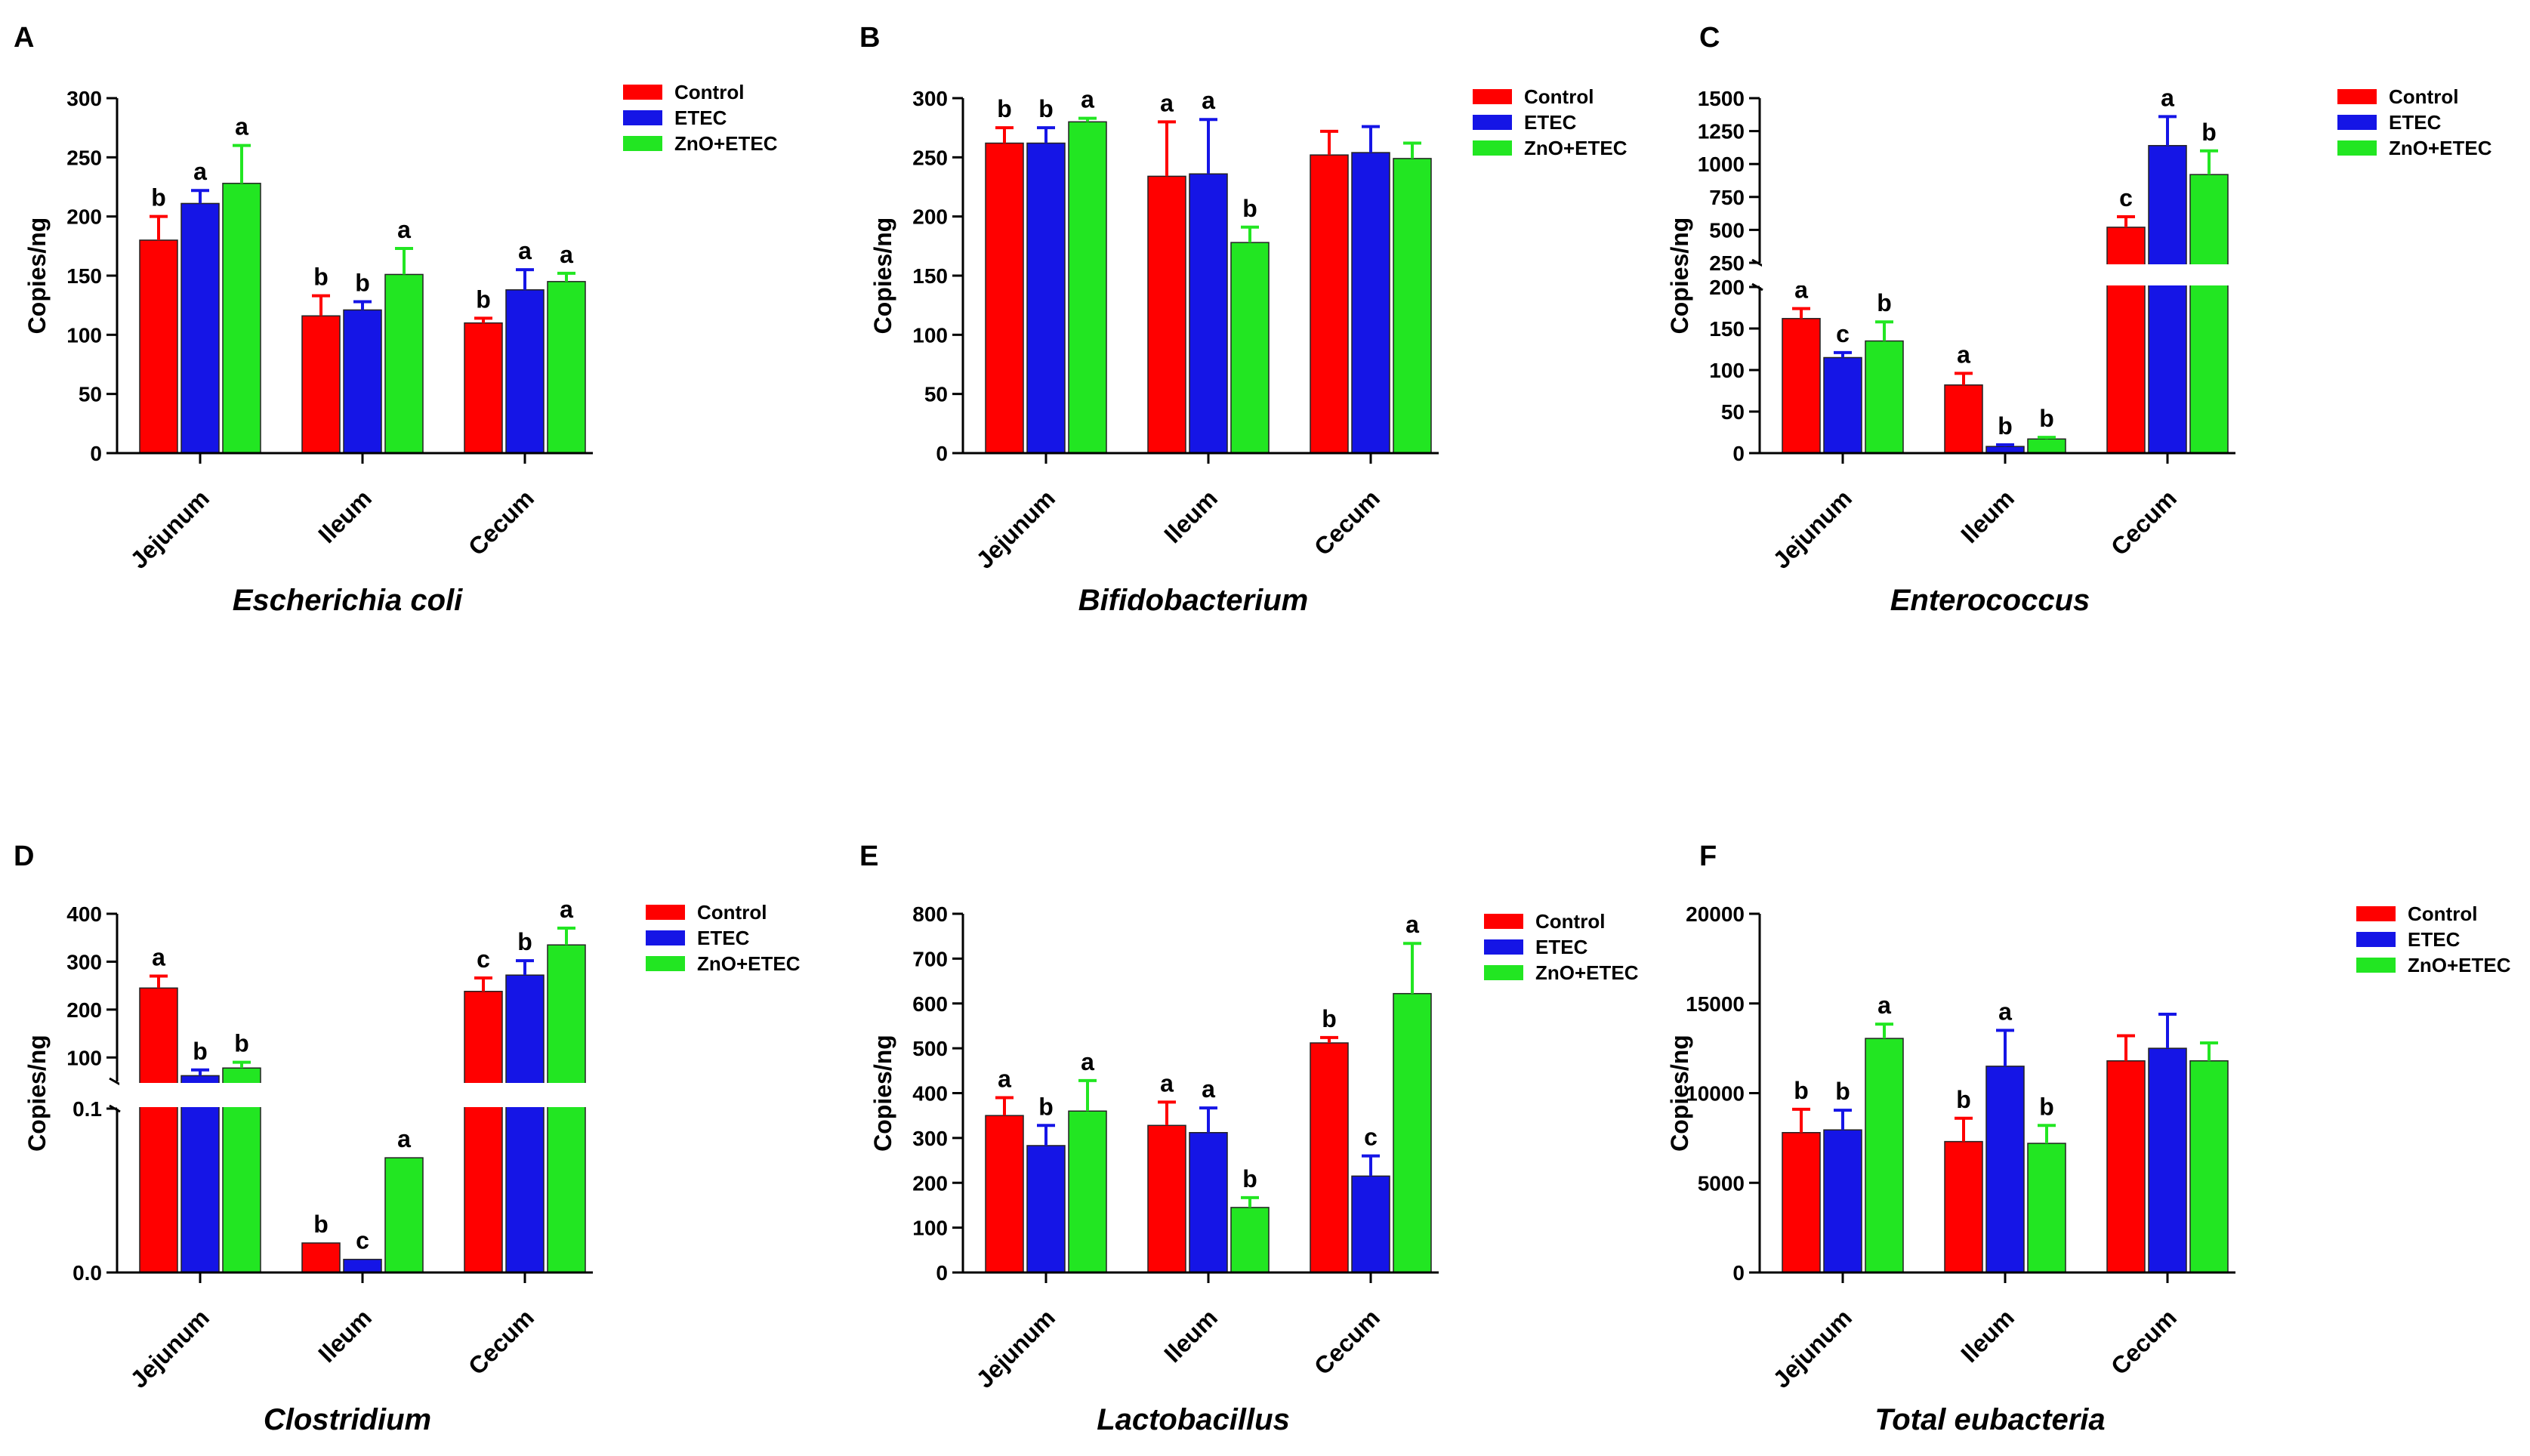 The image size is (2530, 1456). Describe the element at coordinates (1193, 1419) in the screenshot. I see `chart-title: Lactobacillus` at that location.